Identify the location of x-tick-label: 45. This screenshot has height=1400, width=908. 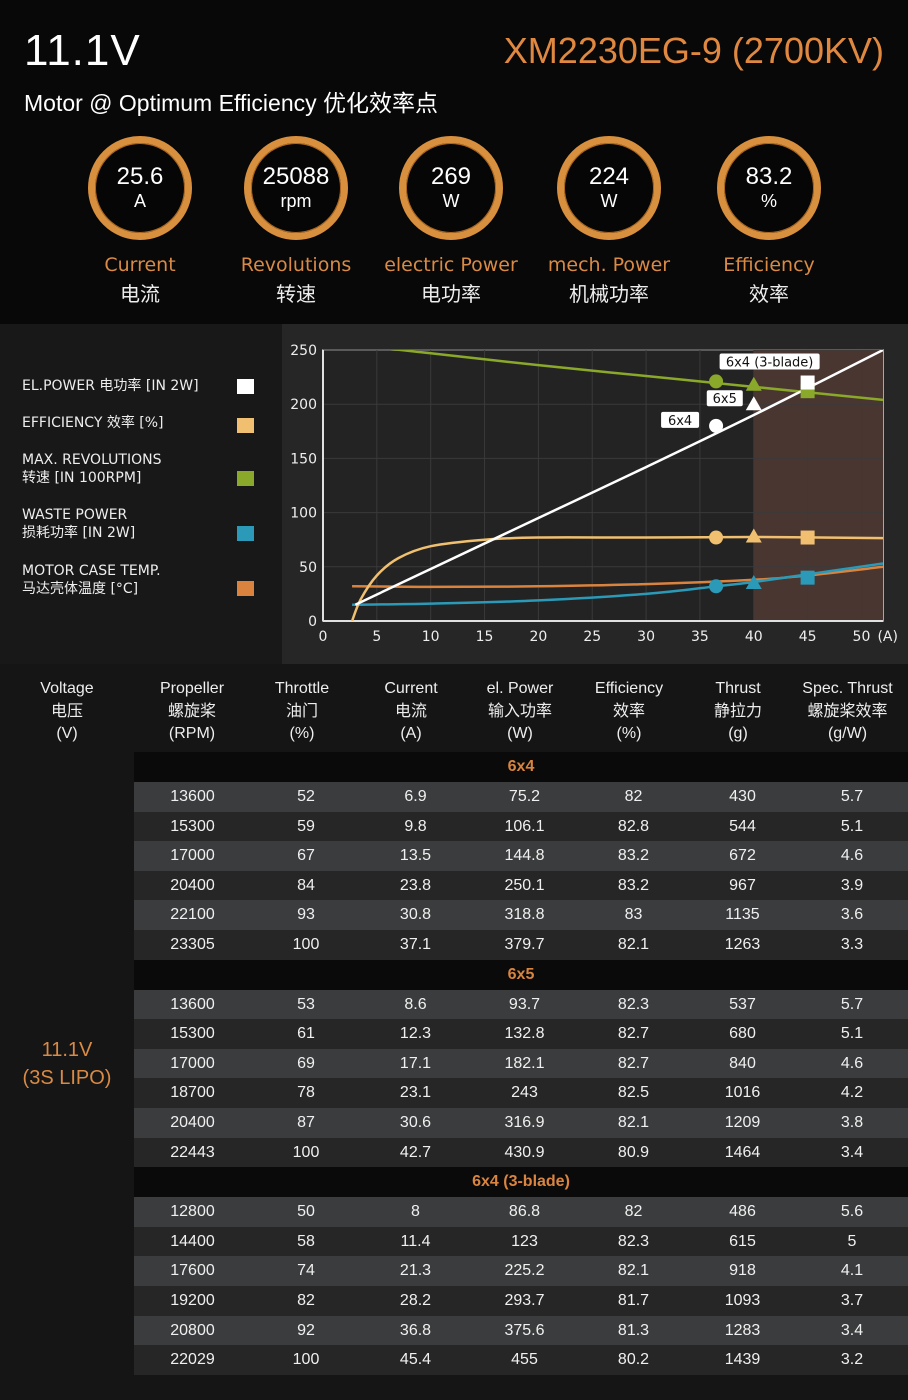
(808, 637).